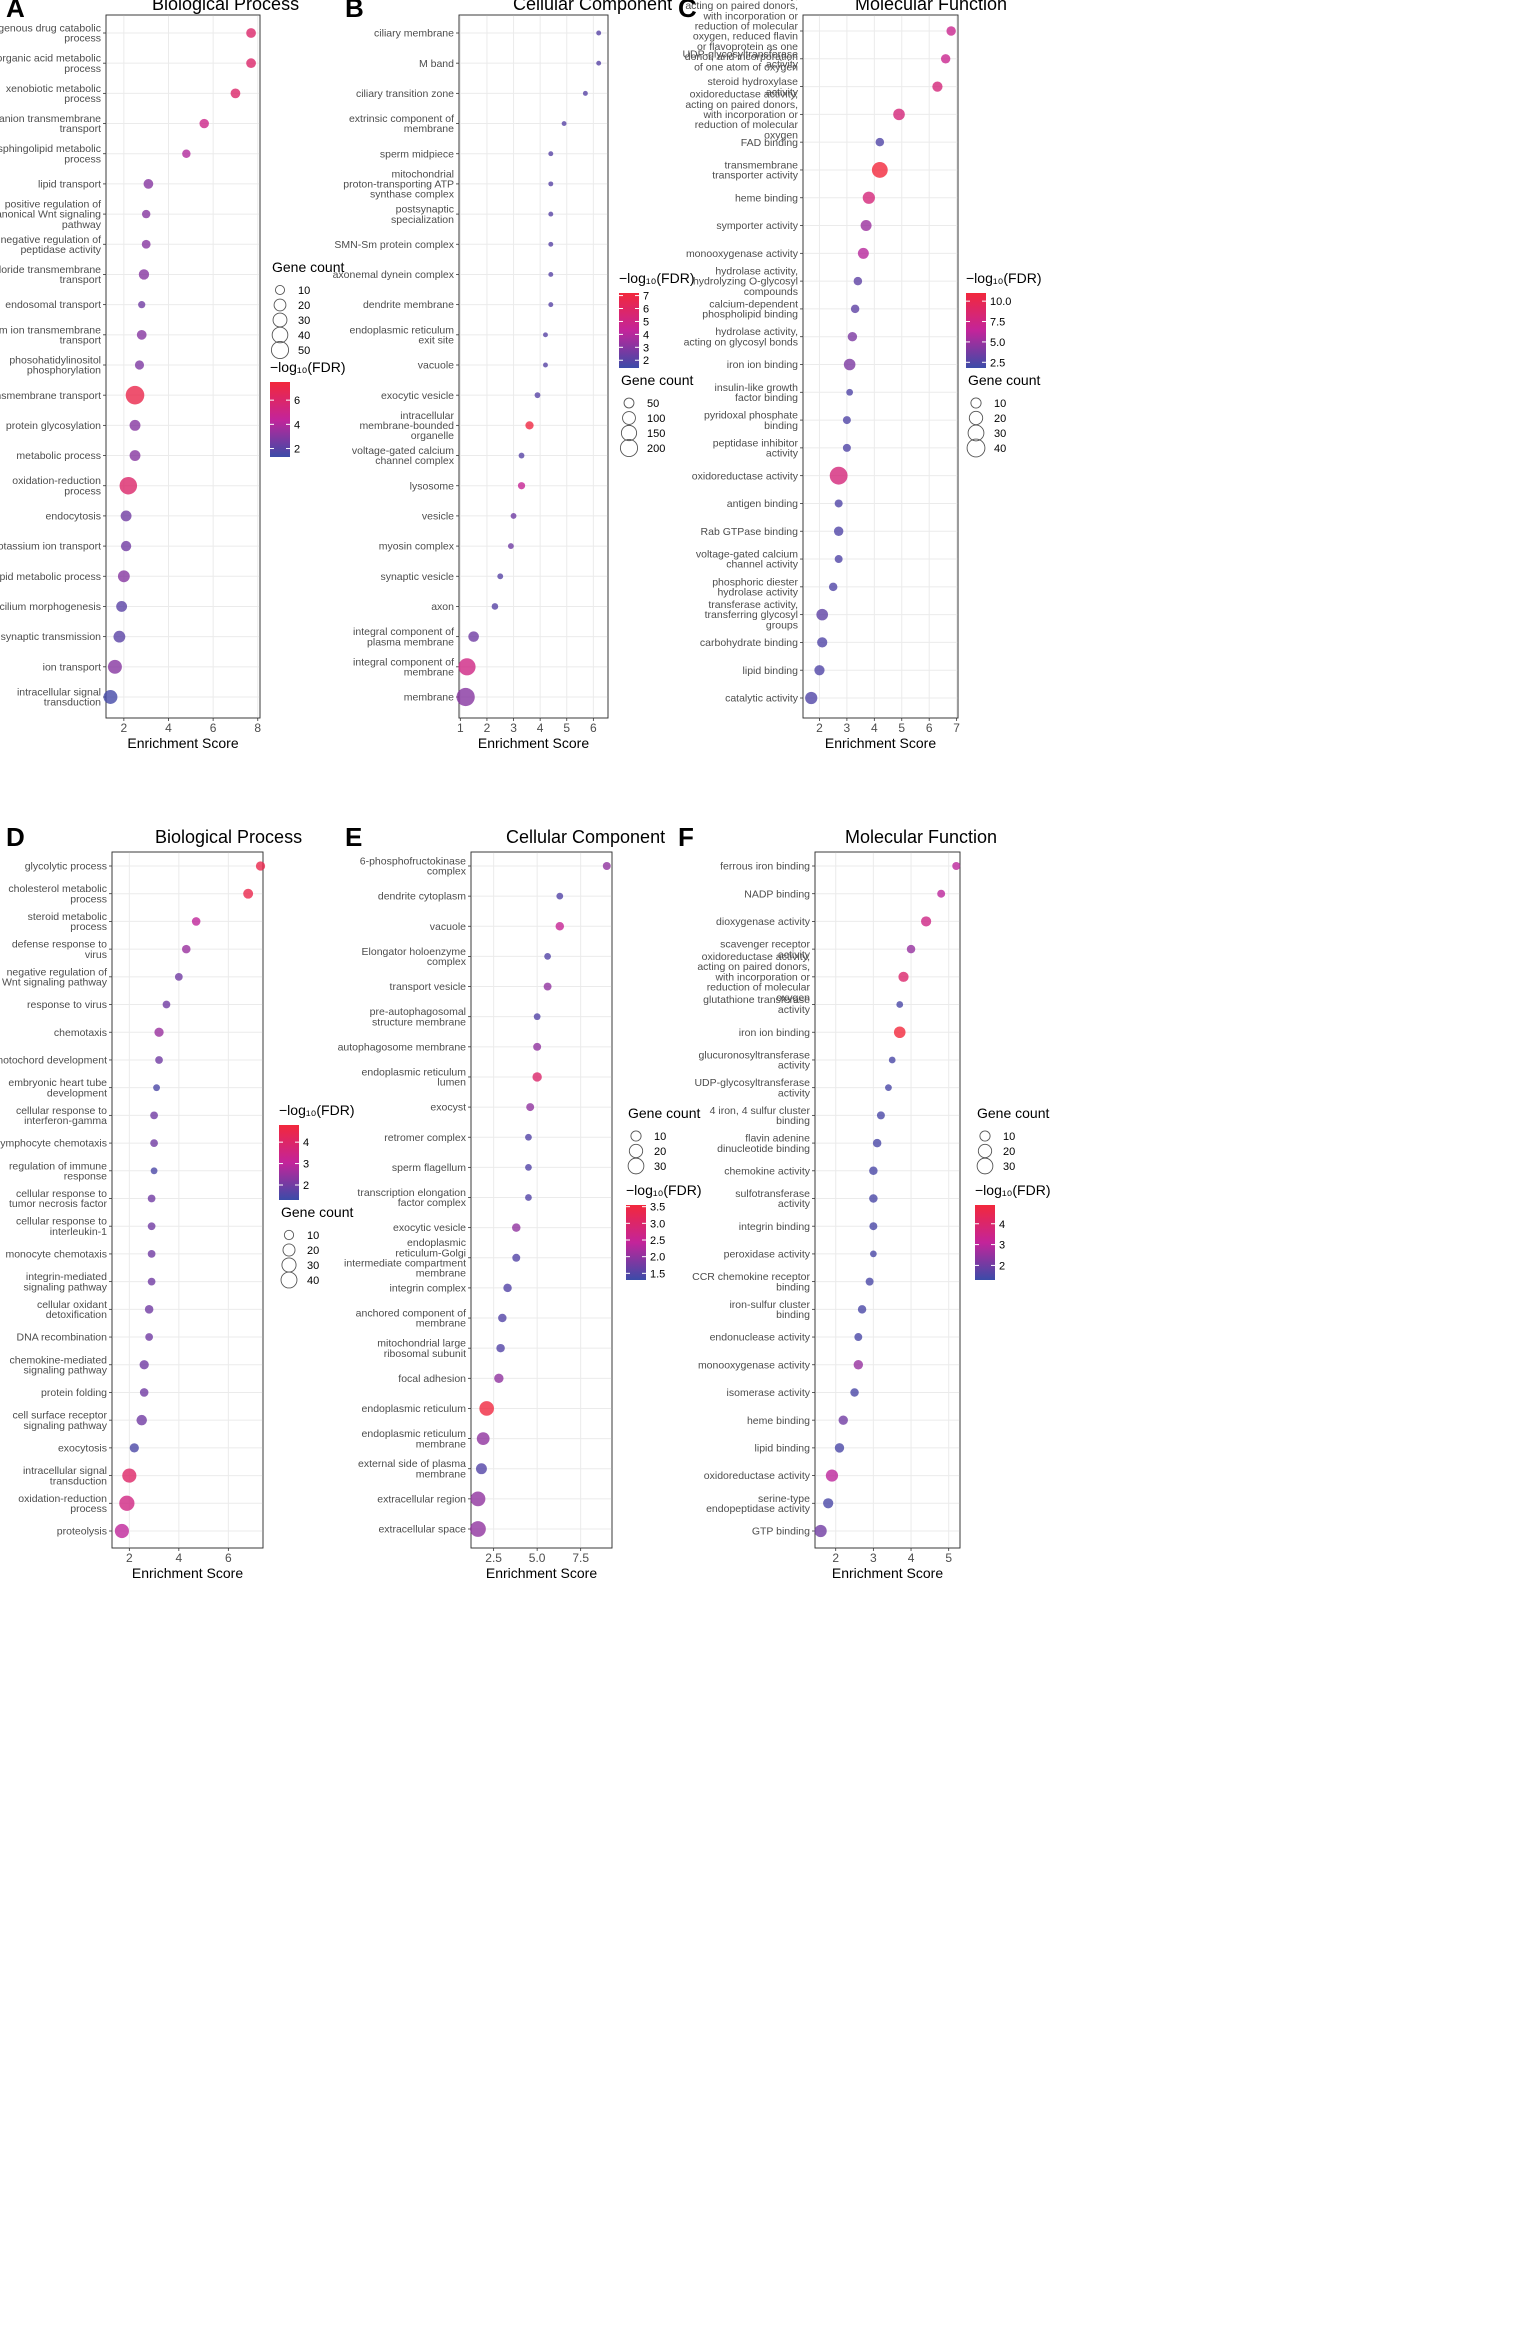 This screenshot has height=2344, width=1535. What do you see at coordinates (402, 1047) in the screenshot?
I see `y-tick-label: autophagosome membrane` at bounding box center [402, 1047].